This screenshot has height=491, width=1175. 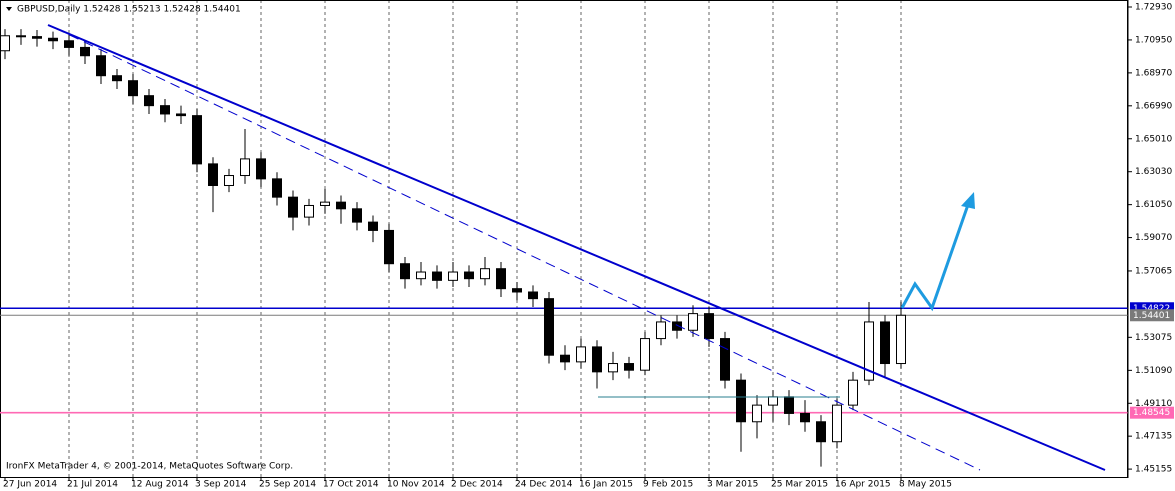 I want to click on x-tick-label: 16 Apr 2015, so click(x=863, y=485).